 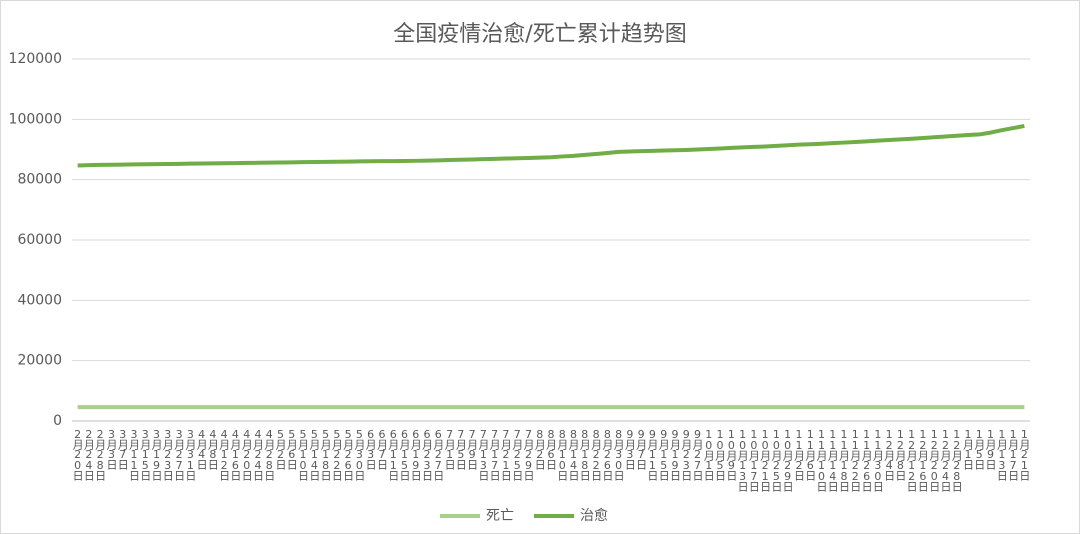 What do you see at coordinates (866, 460) in the screenshot?
I see `x-tick-label: 11月26日` at bounding box center [866, 460].